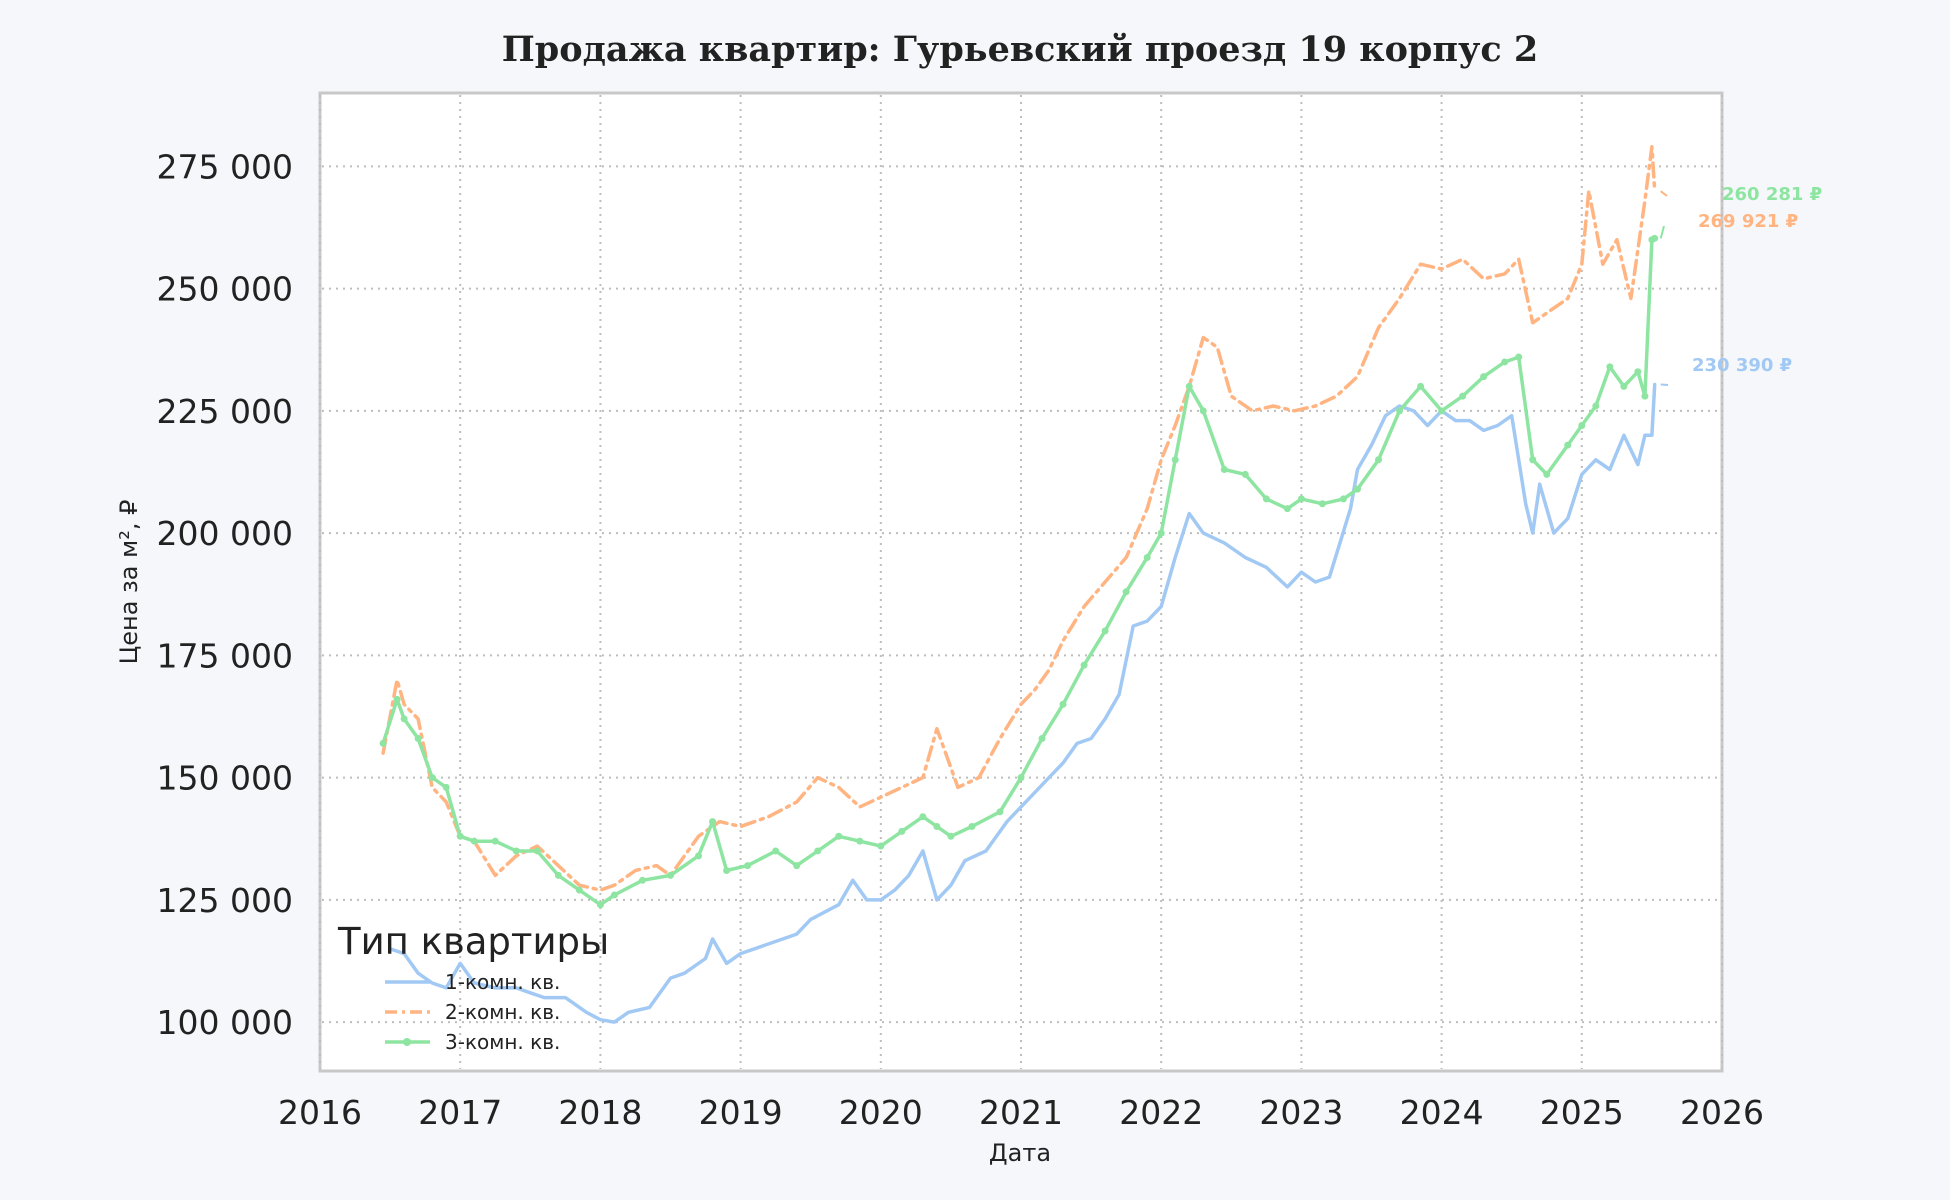 Image resolution: width=1950 pixels, height=1200 pixels. Describe the element at coordinates (473, 941) in the screenshot. I see `legend-title: Тип квартиры` at that location.